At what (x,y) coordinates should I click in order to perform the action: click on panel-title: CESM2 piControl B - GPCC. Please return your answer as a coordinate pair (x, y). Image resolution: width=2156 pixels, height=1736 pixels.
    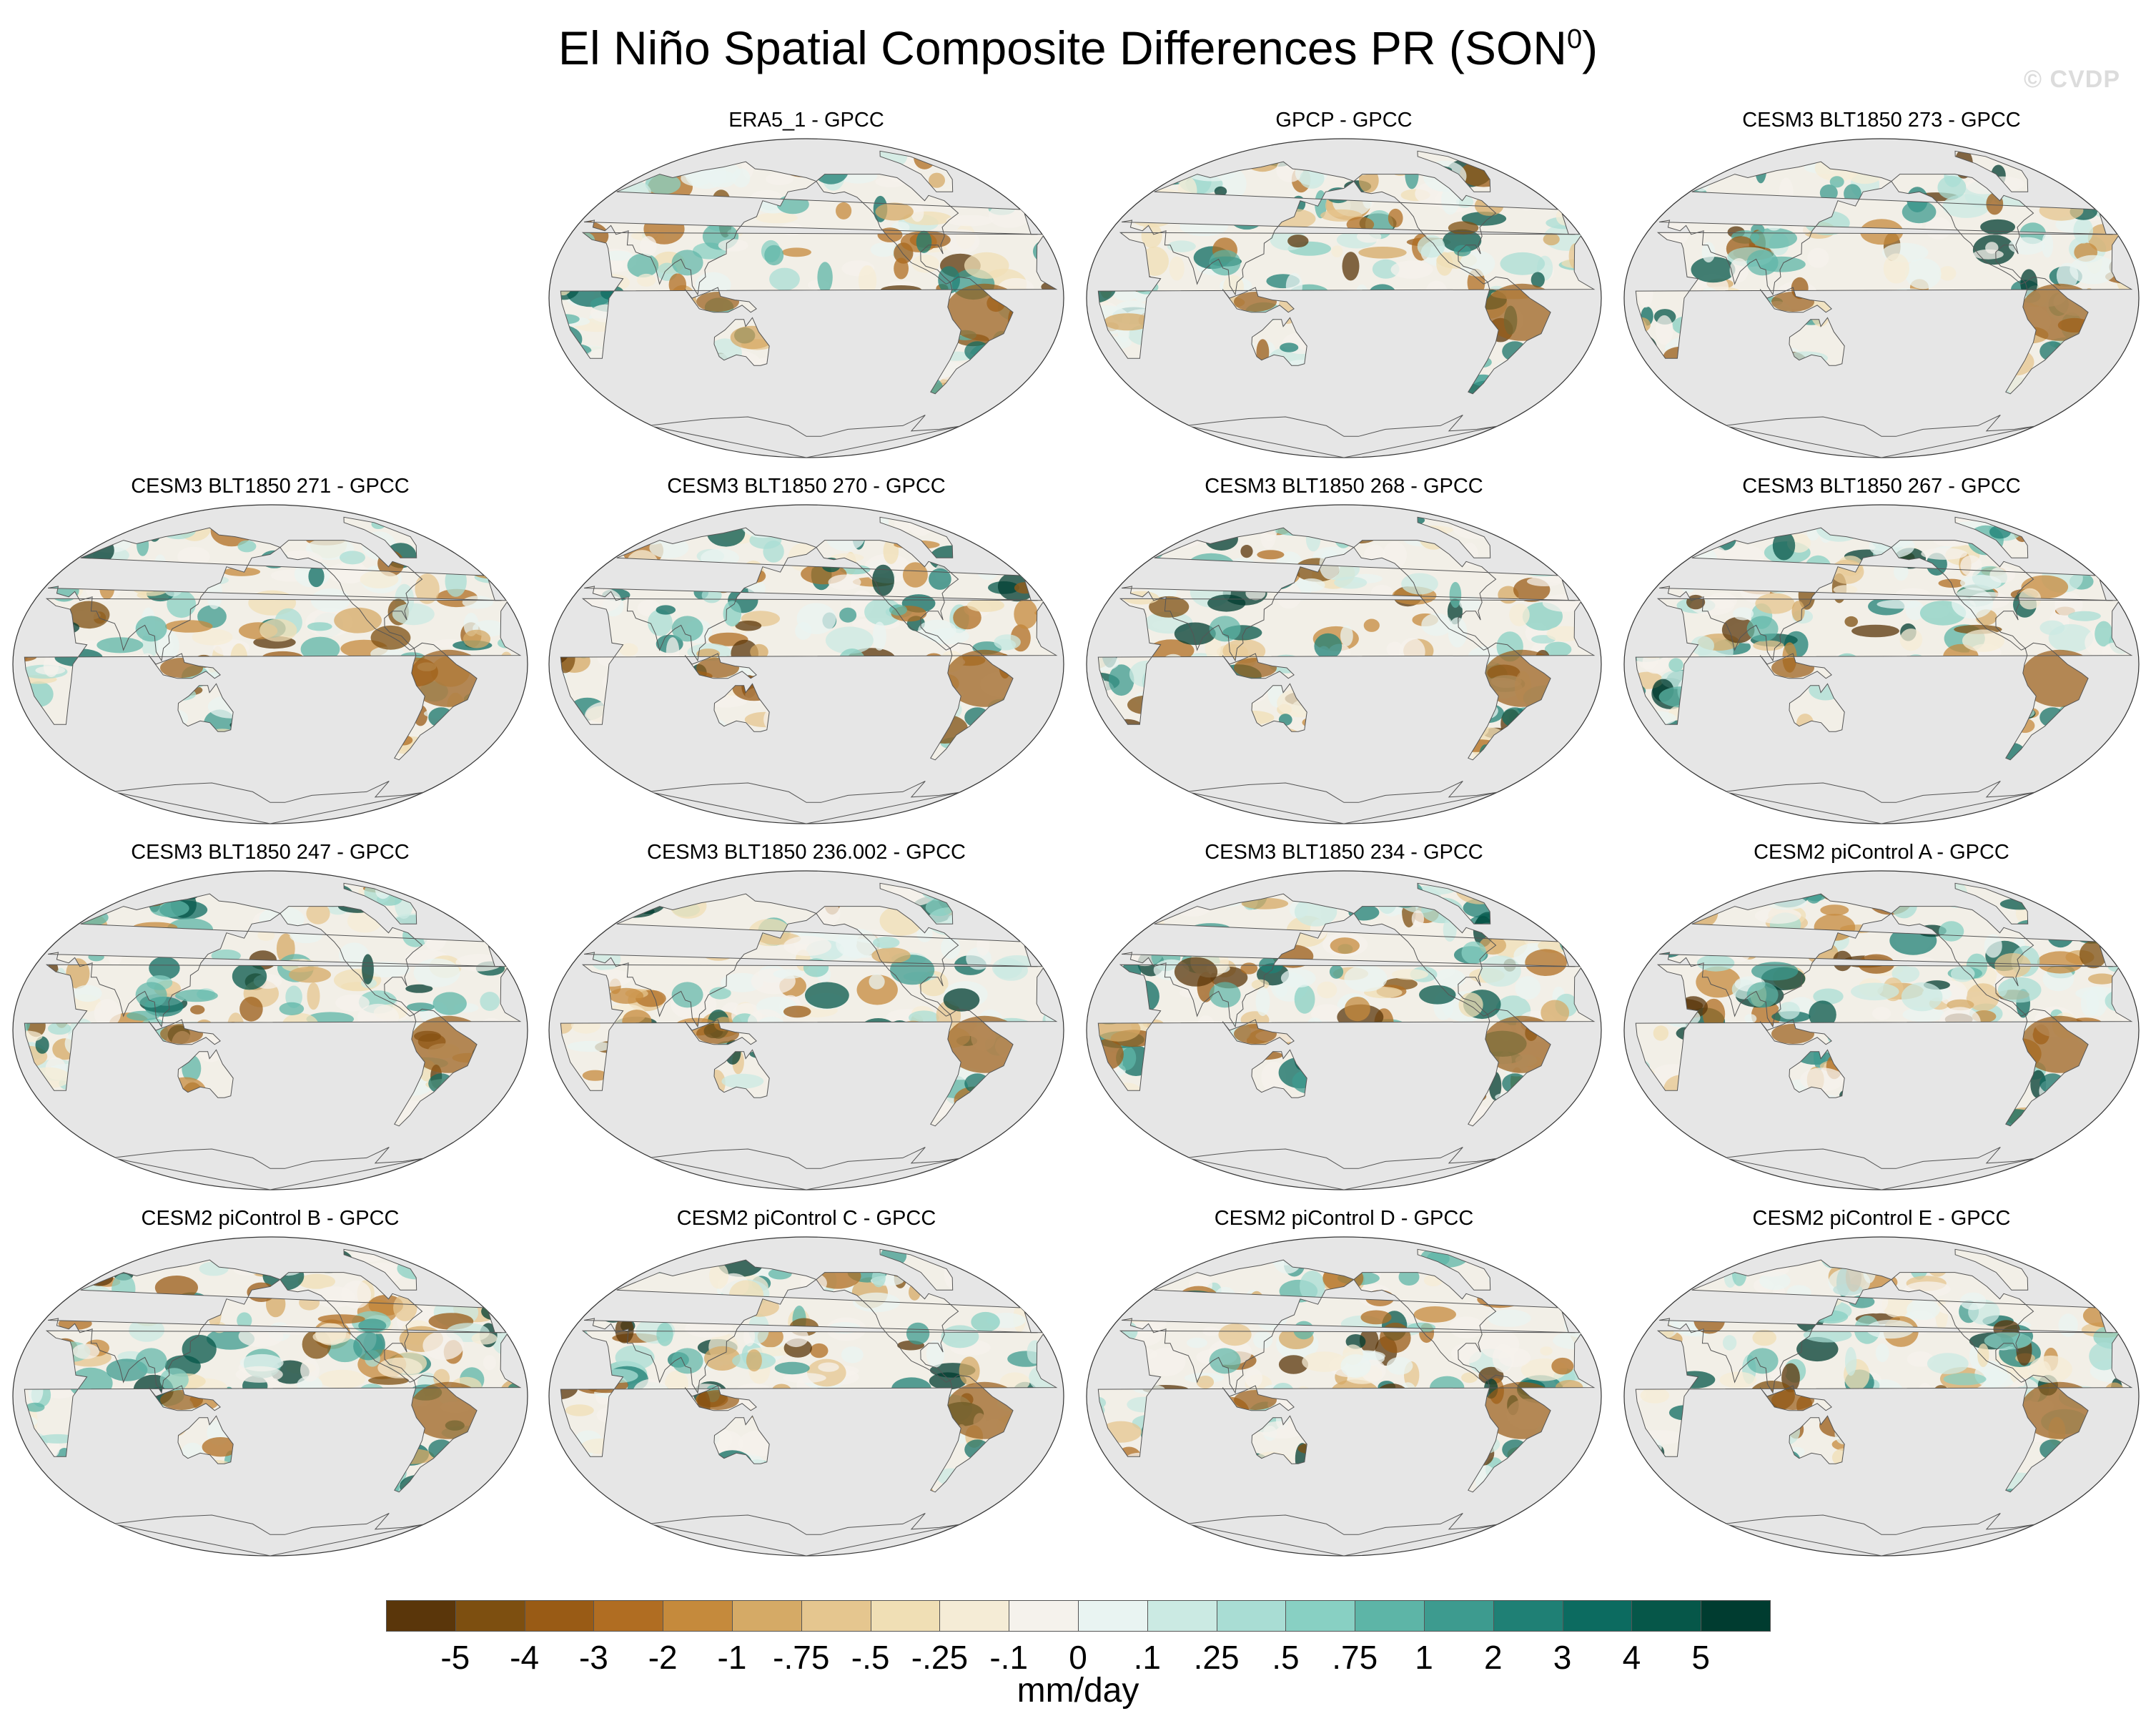
    Looking at the image, I should click on (270, 1218).